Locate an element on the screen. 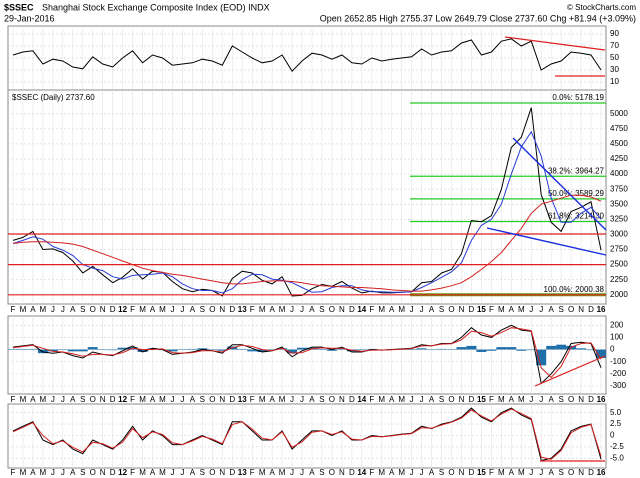  trendline is located at coordinates (546, 241).